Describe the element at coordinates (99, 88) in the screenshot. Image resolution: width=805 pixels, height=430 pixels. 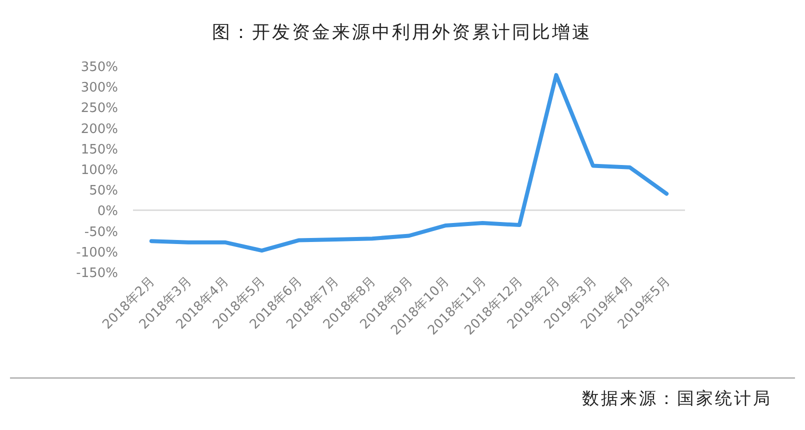
I see `y-tick-label: 300%` at that location.